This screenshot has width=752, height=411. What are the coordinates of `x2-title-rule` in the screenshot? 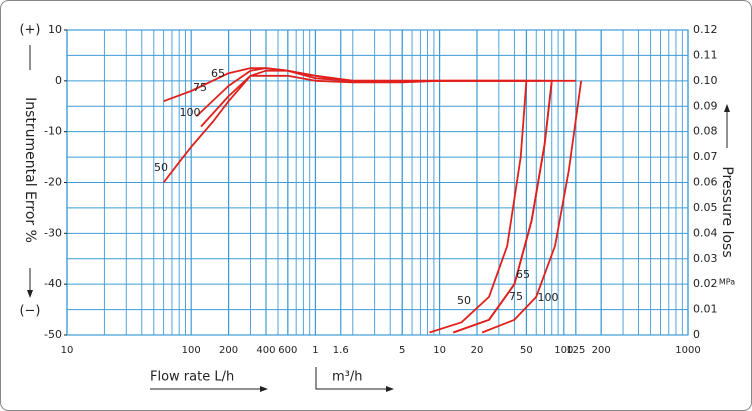 It's located at (351, 378).